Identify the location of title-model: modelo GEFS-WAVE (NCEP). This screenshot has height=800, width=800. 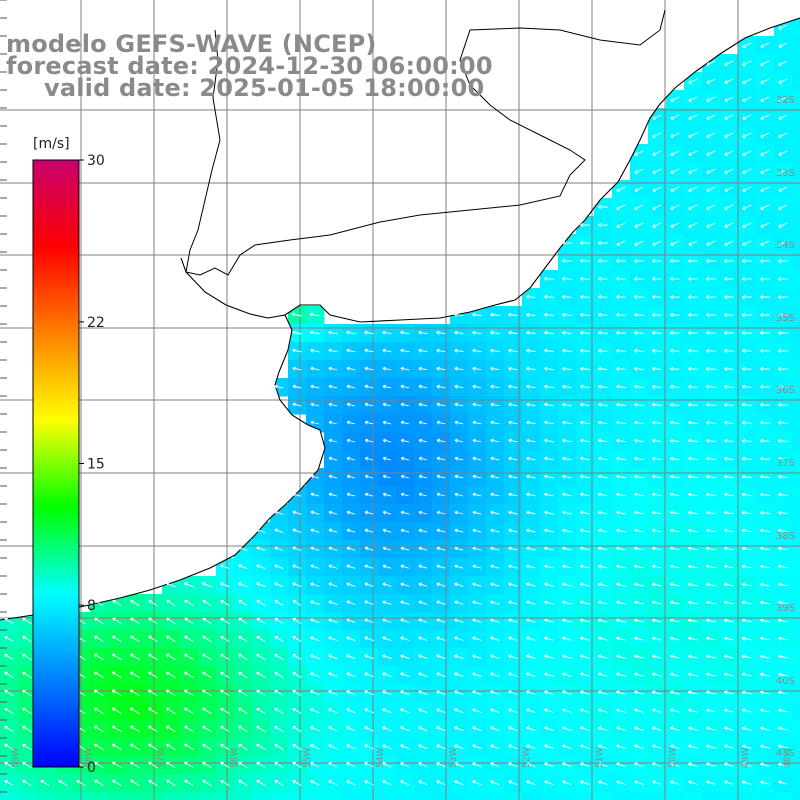
(191, 44).